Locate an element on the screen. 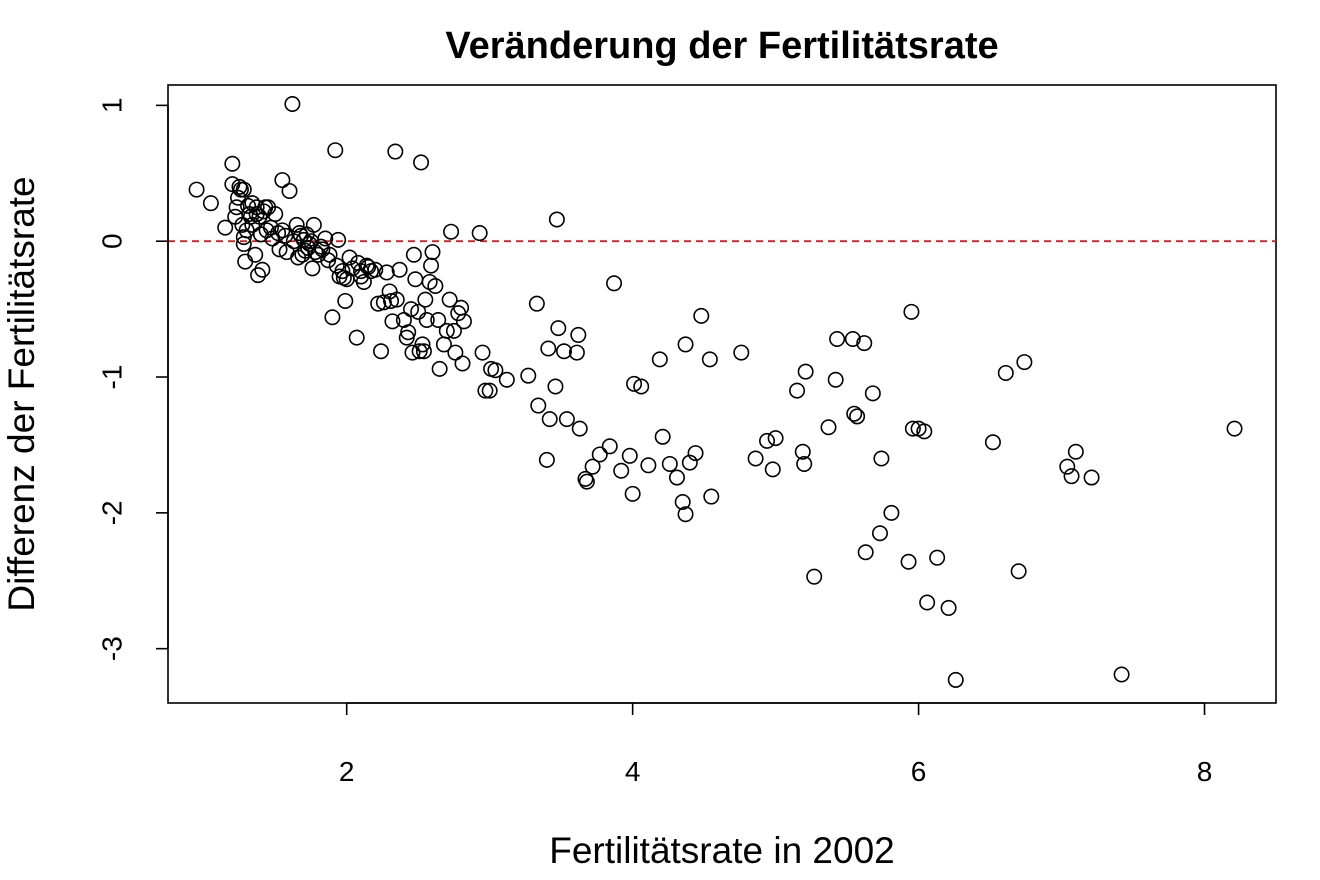  x-tick-label: 6 is located at coordinates (919, 771).